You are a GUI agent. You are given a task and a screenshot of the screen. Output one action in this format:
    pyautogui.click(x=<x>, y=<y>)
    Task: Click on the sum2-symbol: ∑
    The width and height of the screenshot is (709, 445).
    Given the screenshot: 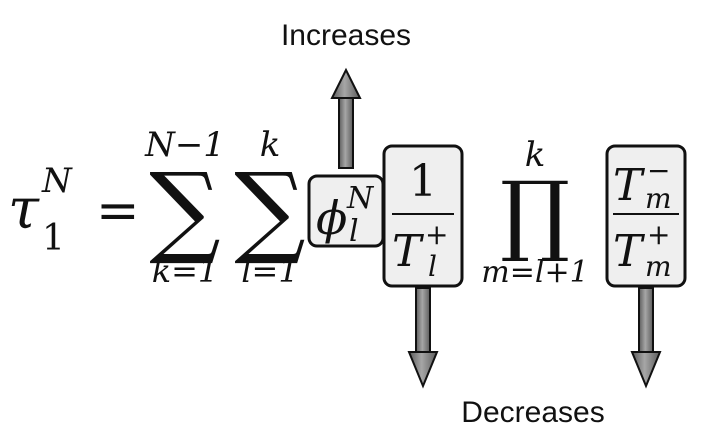 What is the action you would take?
    pyautogui.click(x=269, y=209)
    